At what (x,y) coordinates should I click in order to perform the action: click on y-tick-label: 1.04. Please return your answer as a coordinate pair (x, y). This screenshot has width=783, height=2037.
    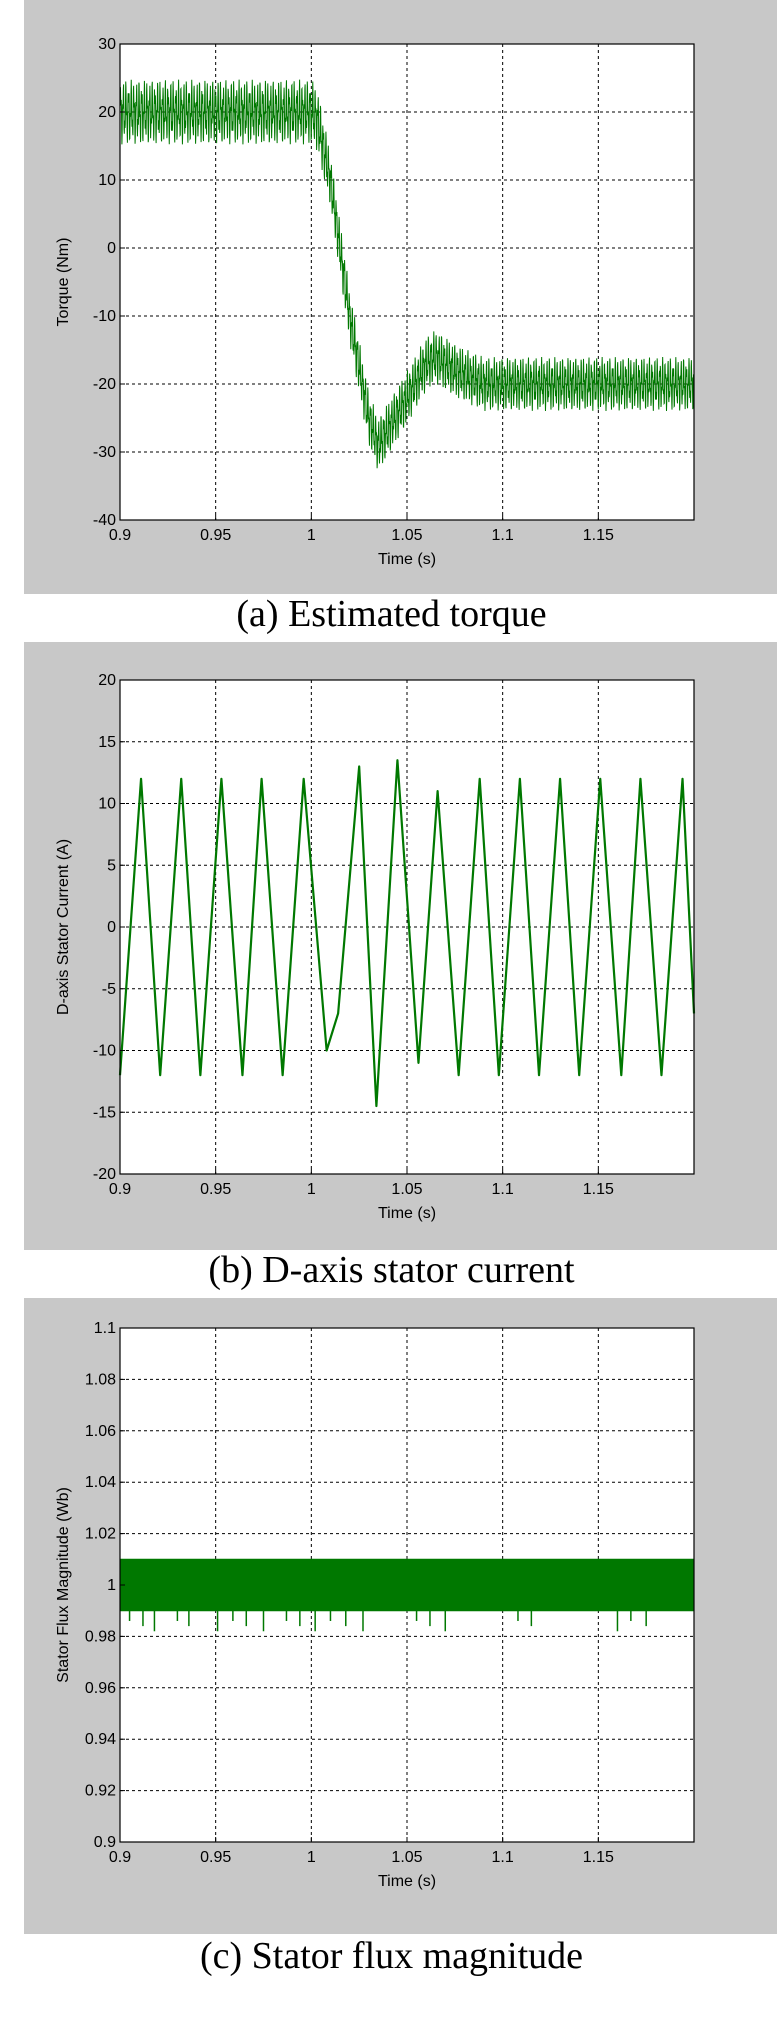
    Looking at the image, I should click on (100, 1482).